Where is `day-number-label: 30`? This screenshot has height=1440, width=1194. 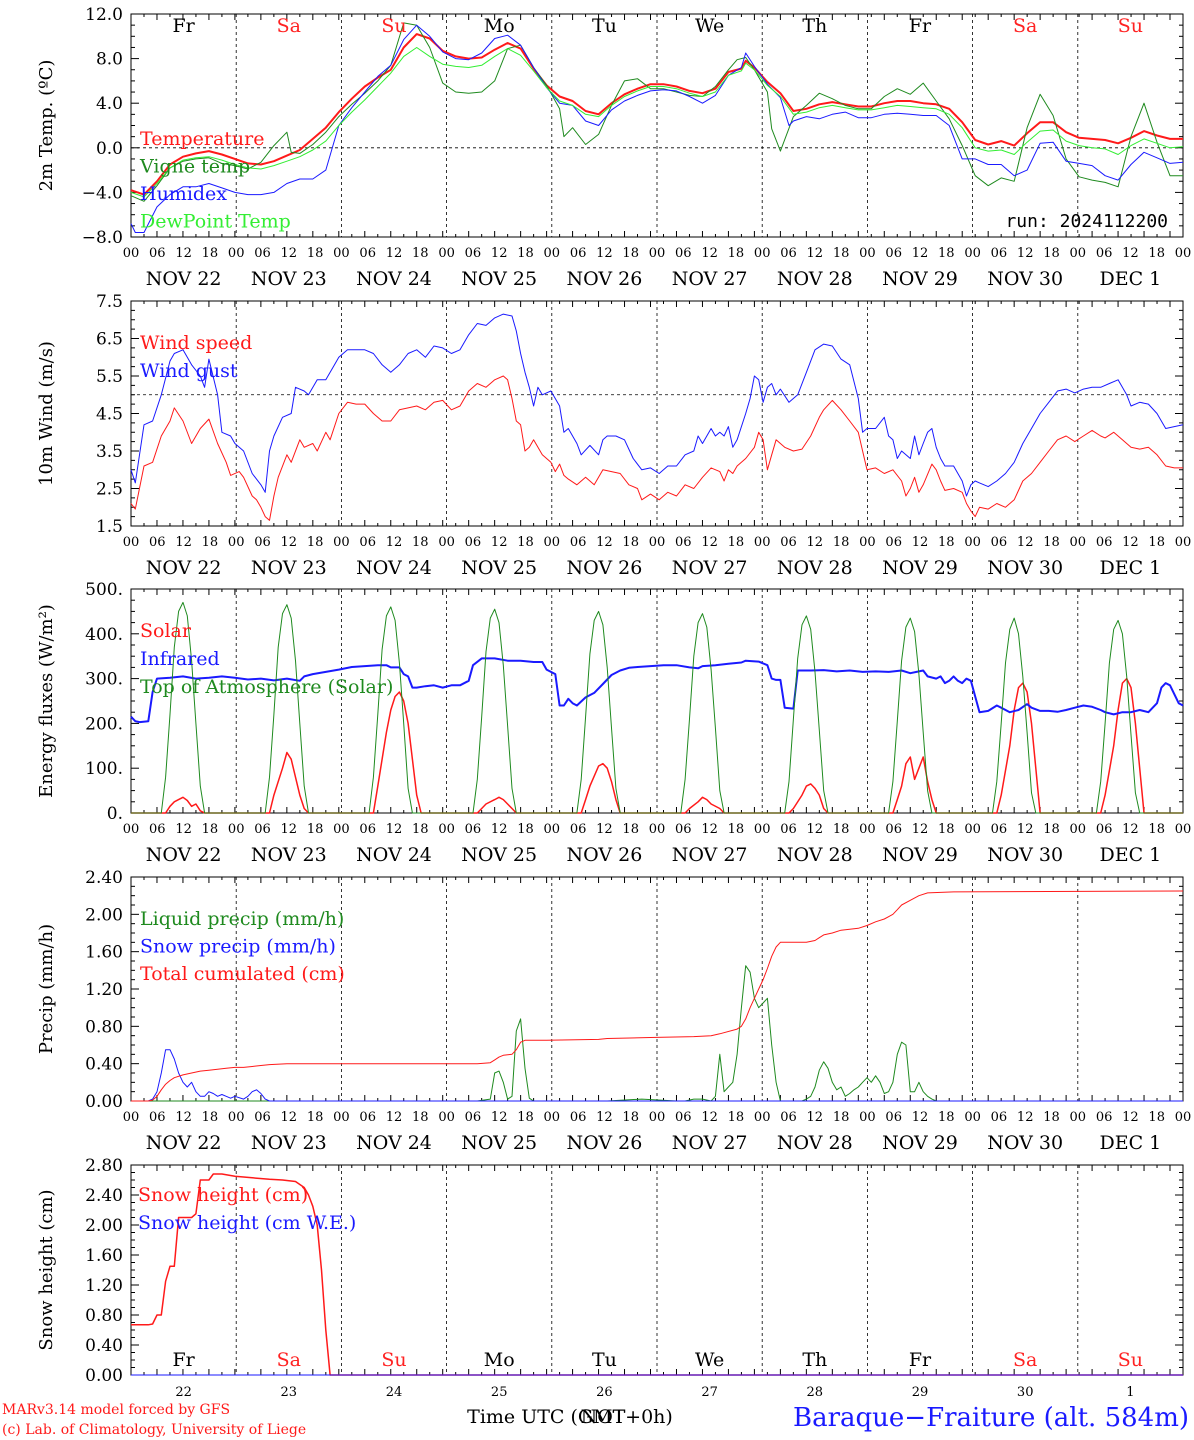
day-number-label: 30 is located at coordinates (1025, 1392).